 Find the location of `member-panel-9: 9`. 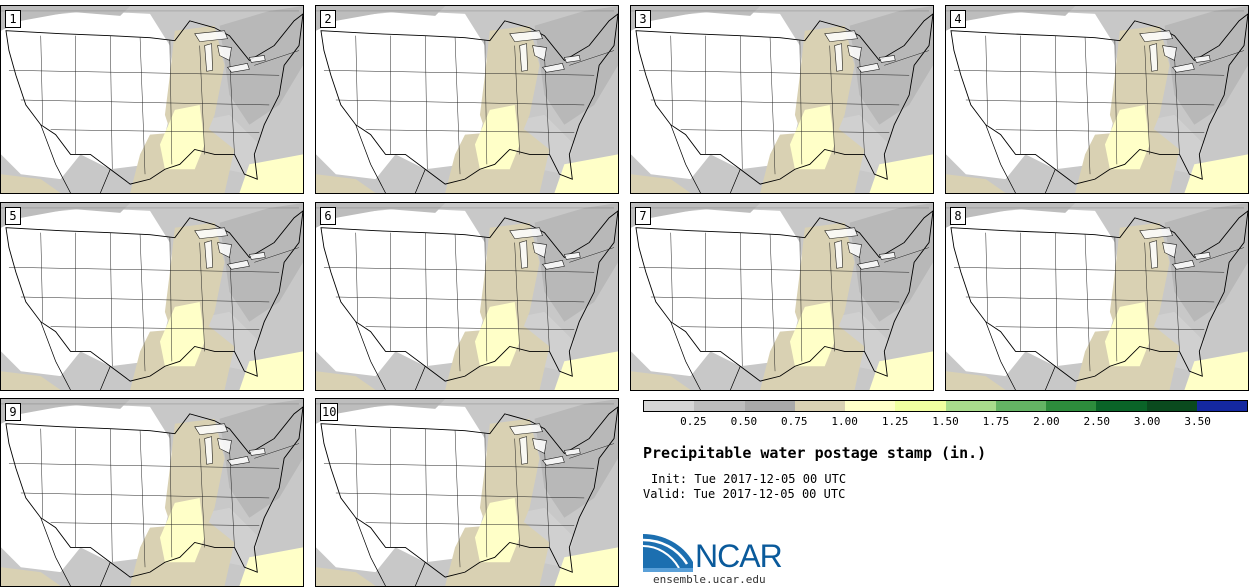

member-panel-9: 9 is located at coordinates (152, 492).